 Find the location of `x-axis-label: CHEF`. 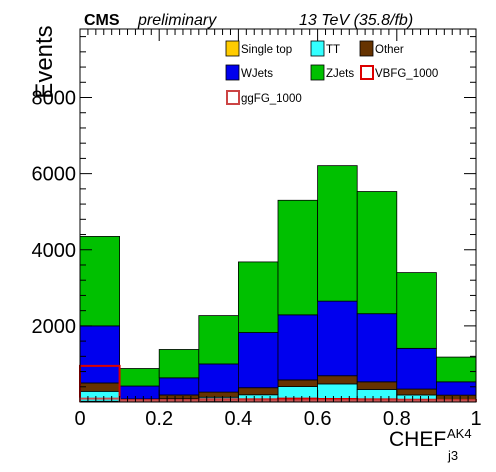

x-axis-label: CHEF is located at coordinates (417, 439).